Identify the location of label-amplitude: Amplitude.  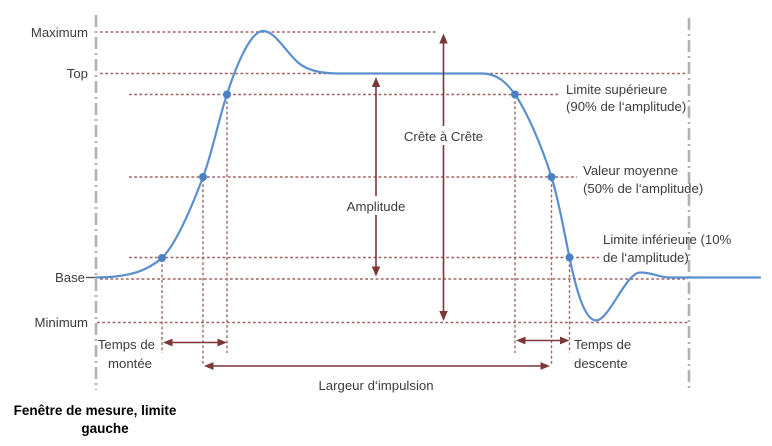
(376, 206).